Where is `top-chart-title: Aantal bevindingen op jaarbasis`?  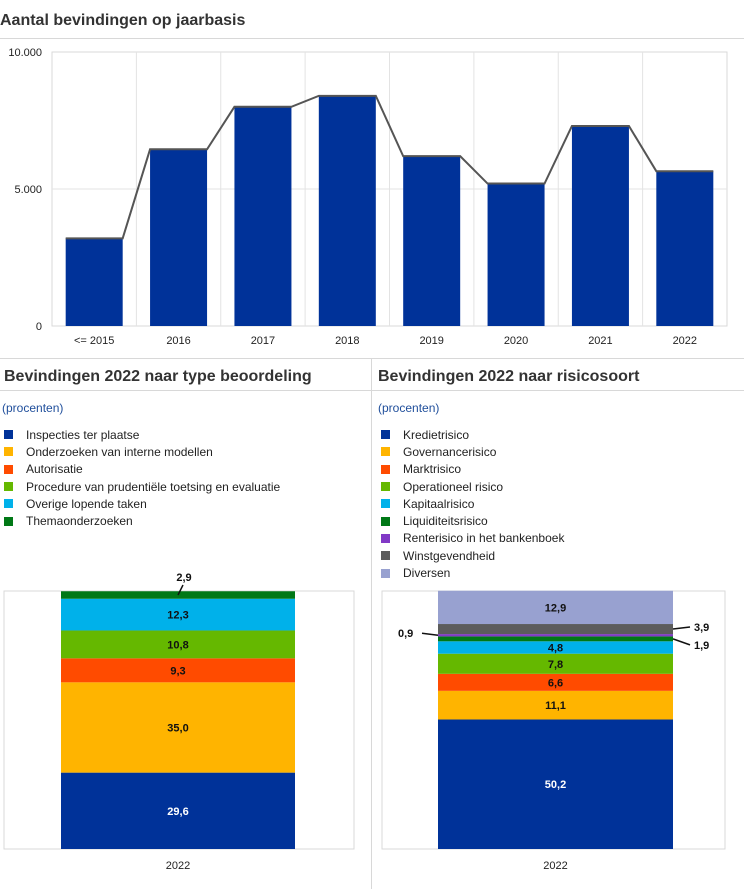 top-chart-title: Aantal bevindingen op jaarbasis is located at coordinates (123, 20).